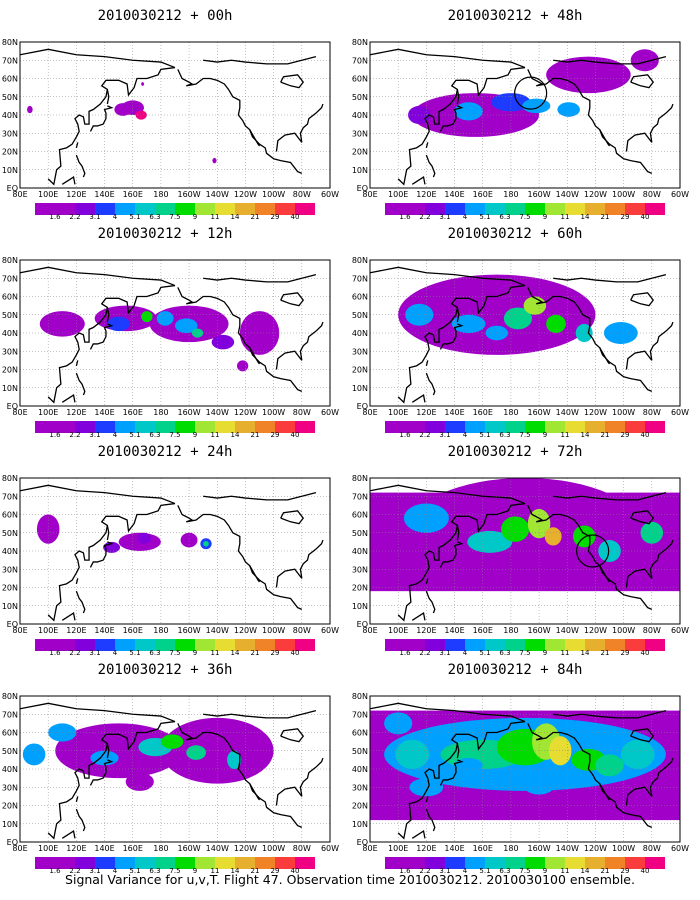 The image size is (700, 900). I want to click on lon-tick-label: 180, so click(510, 194).